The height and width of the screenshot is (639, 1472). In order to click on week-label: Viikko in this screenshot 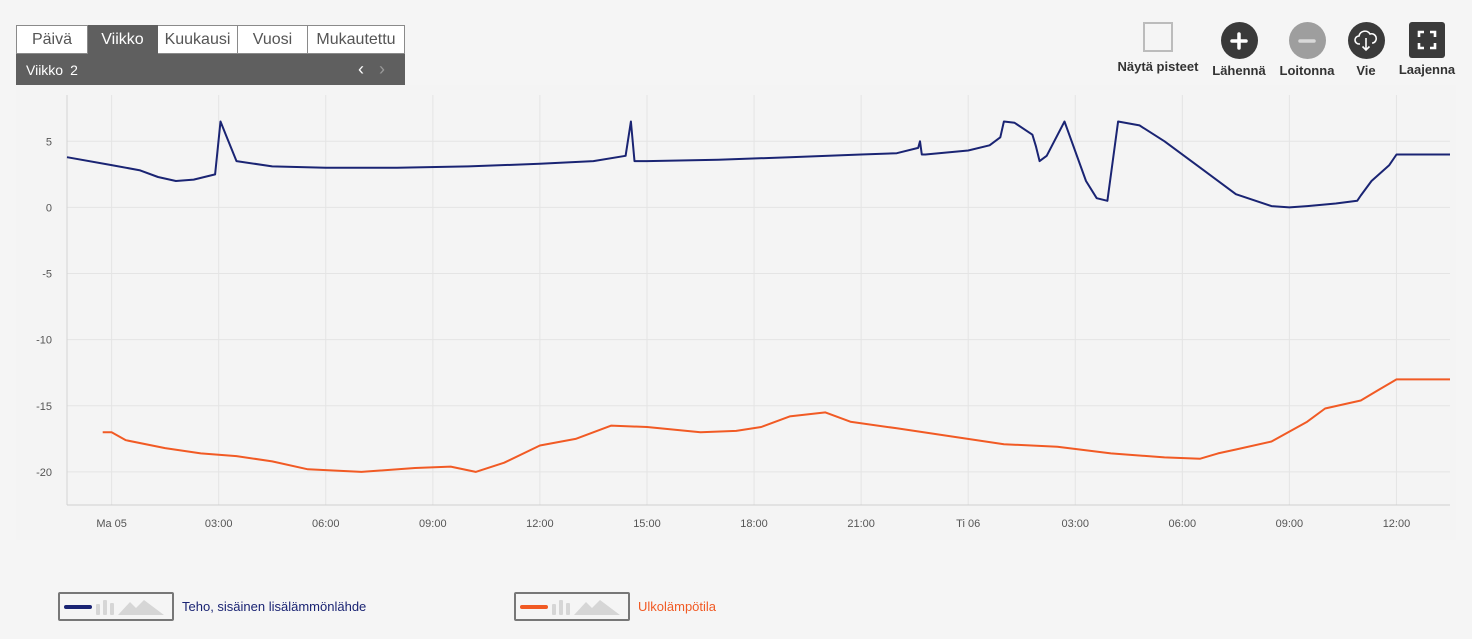, I will do `click(45, 69)`.